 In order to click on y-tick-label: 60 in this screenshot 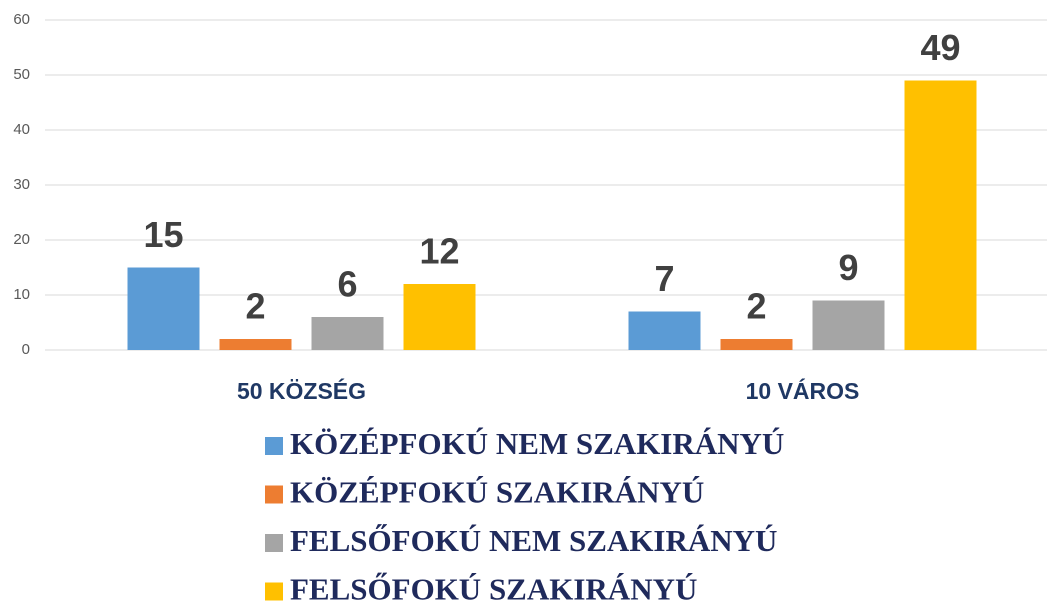, I will do `click(21, 19)`.